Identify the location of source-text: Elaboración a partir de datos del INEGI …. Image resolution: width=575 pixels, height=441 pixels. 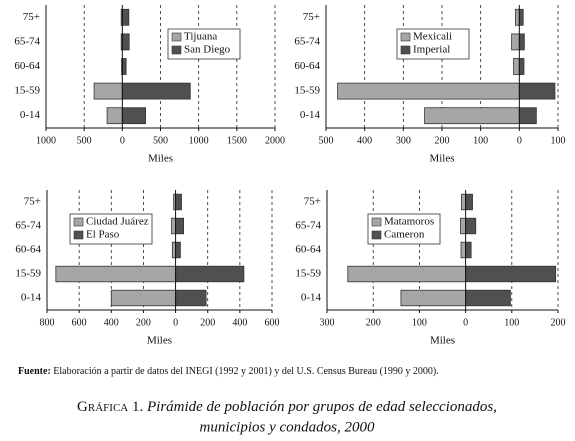
(245, 371).